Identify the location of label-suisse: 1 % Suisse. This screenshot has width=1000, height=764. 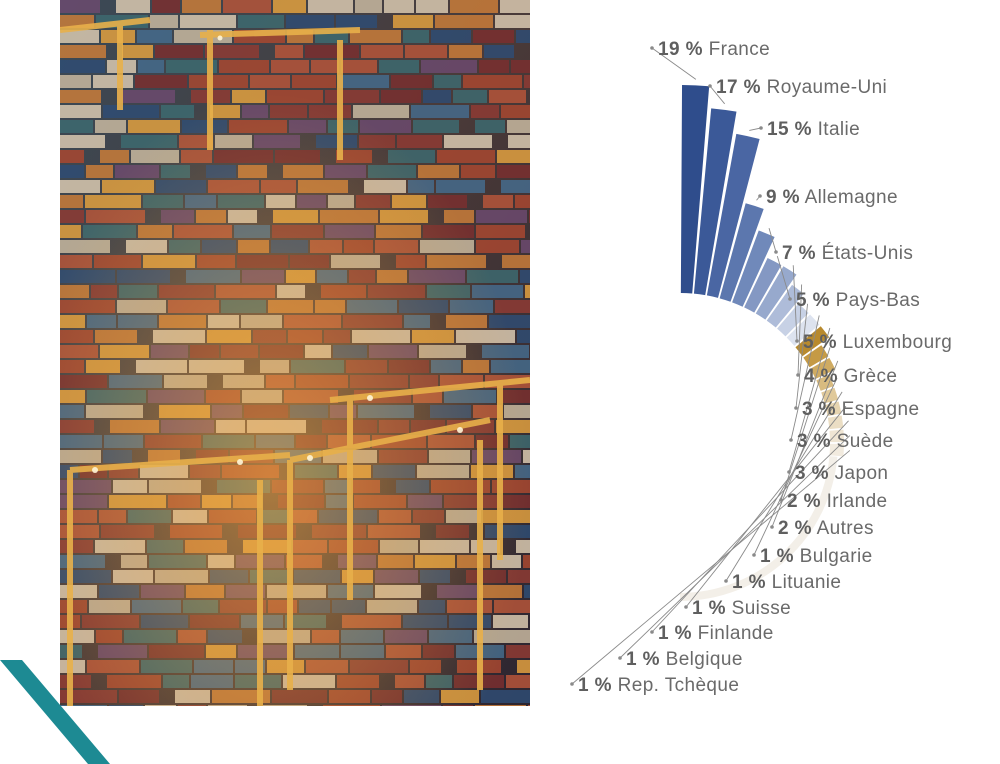
(741, 608).